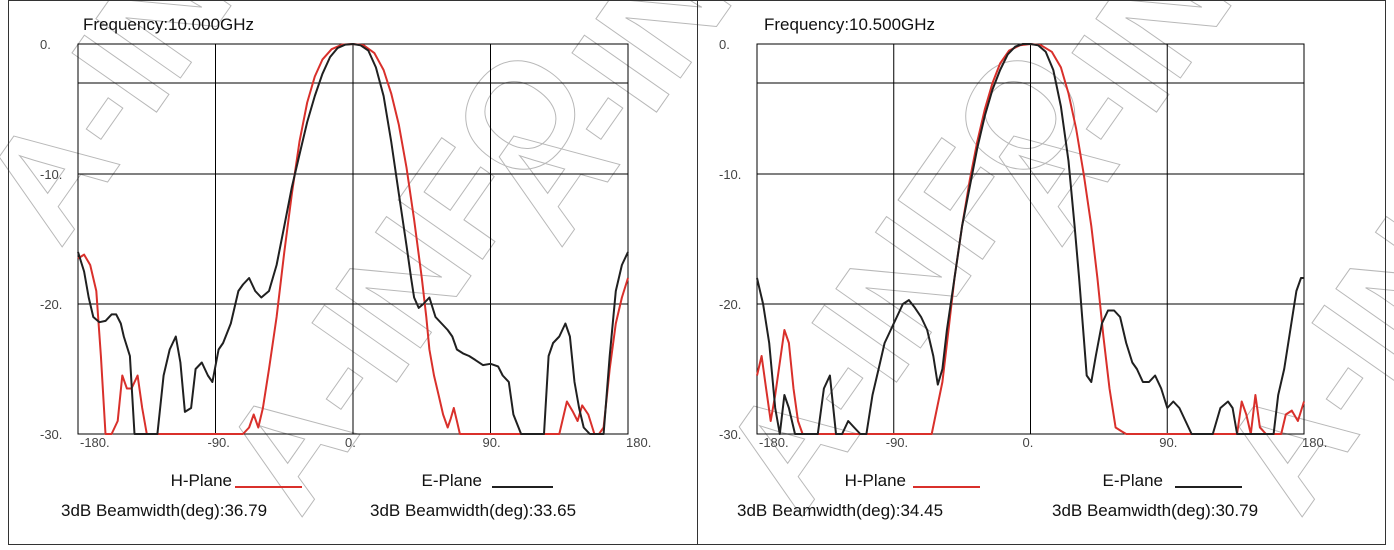 This screenshot has width=1394, height=550. I want to click on beamwidth-h-plane: 3dB Beamwidth(deg):36.79, so click(164, 510).